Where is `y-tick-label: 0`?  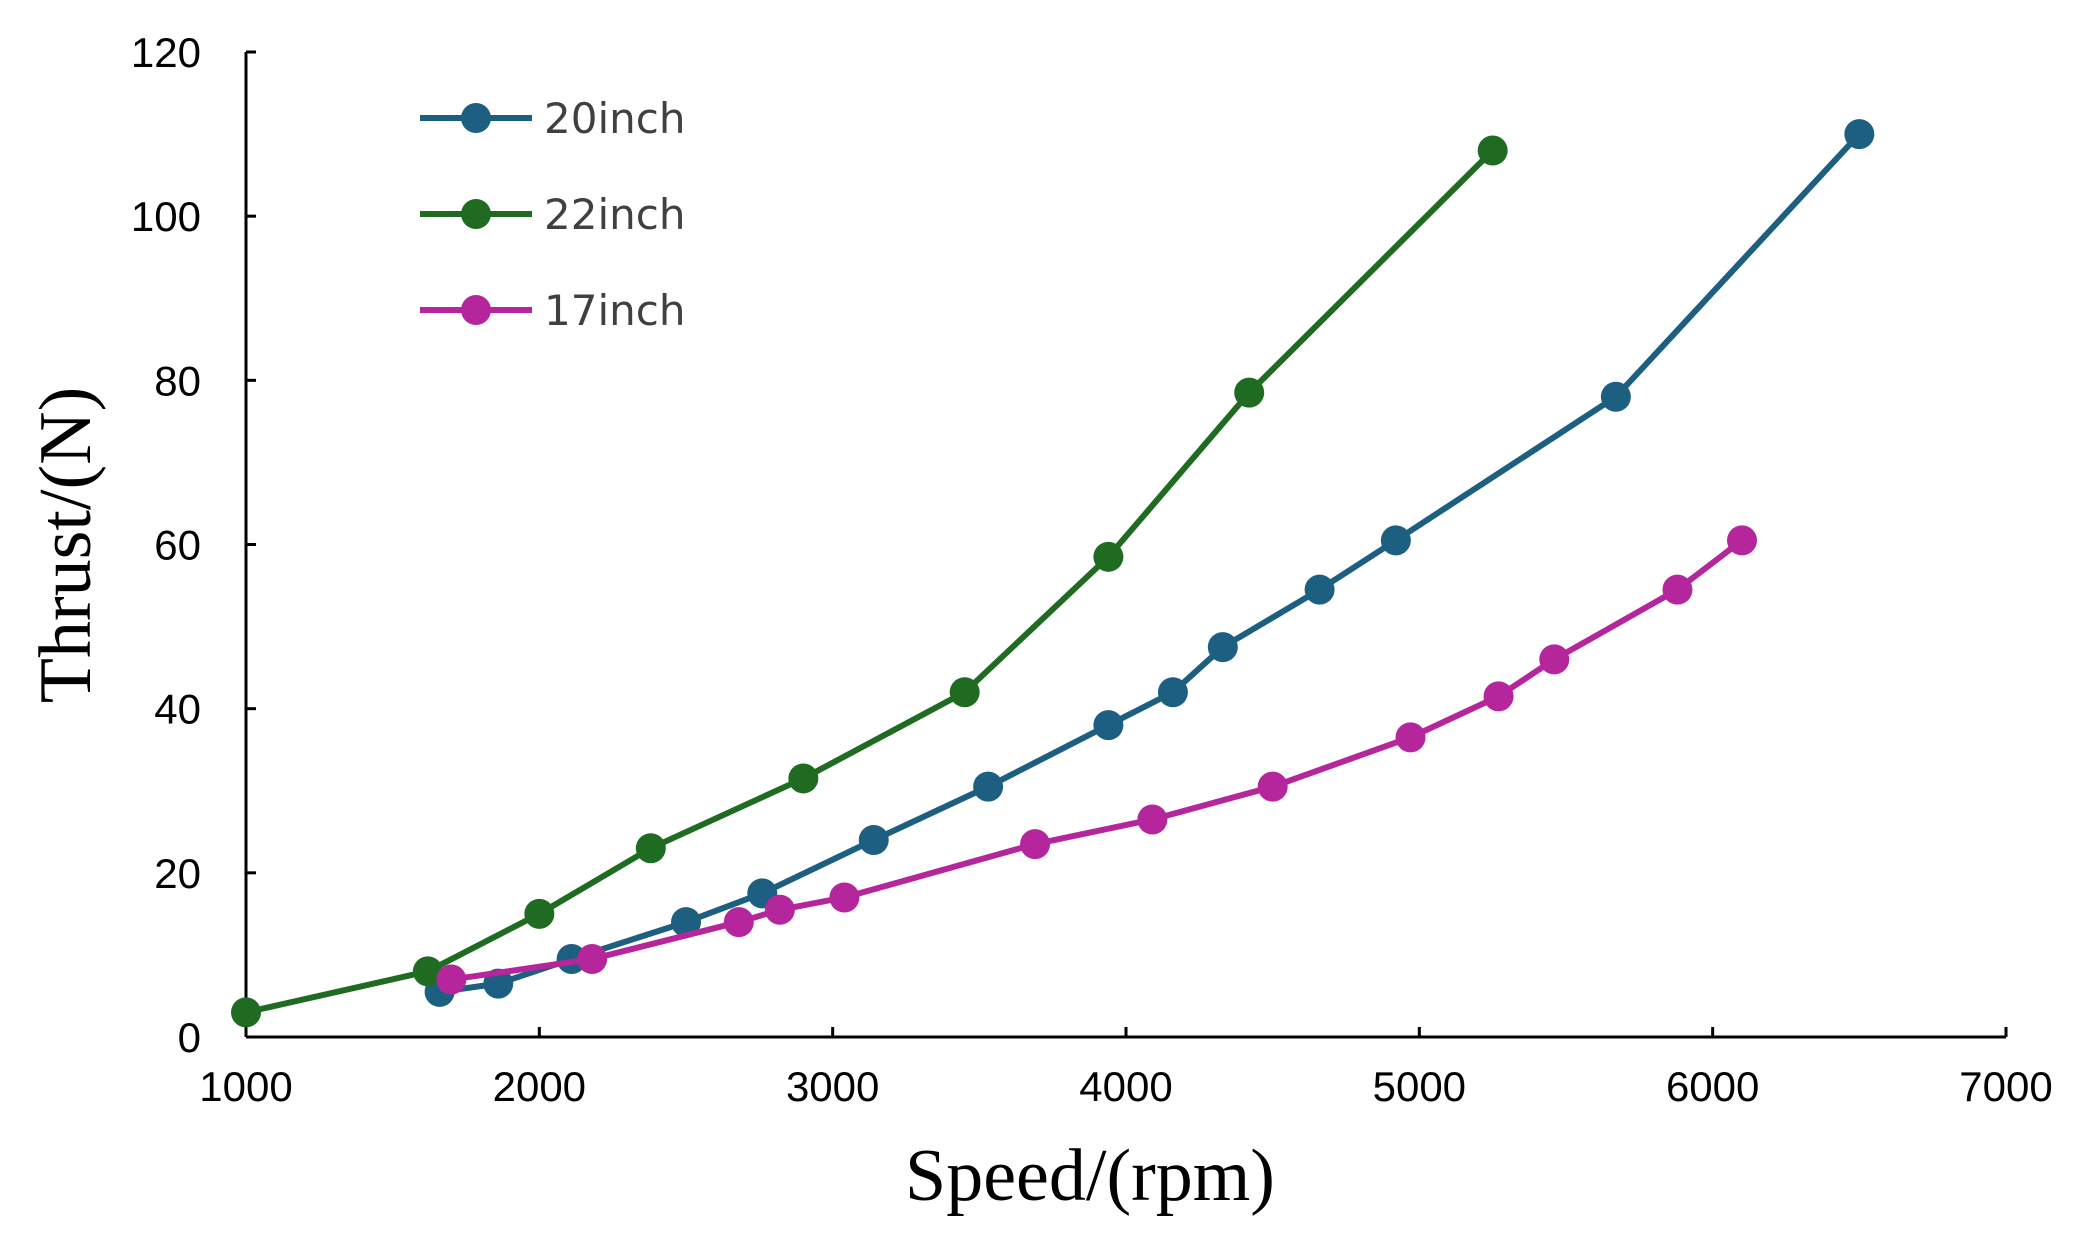 y-tick-label: 0 is located at coordinates (189, 1037).